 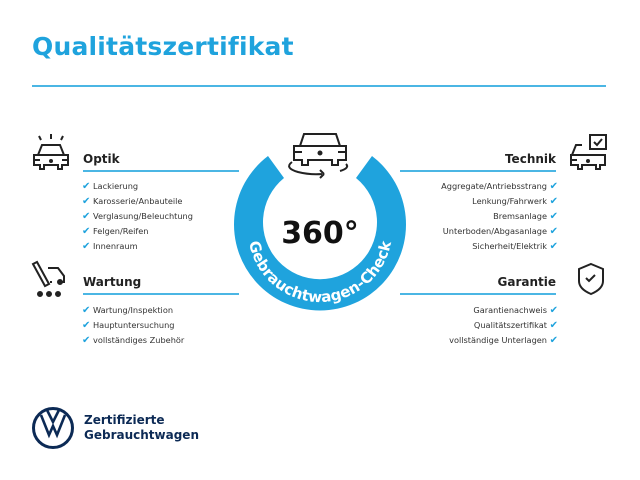 I want to click on service-truck-icon, so click(x=48, y=278).